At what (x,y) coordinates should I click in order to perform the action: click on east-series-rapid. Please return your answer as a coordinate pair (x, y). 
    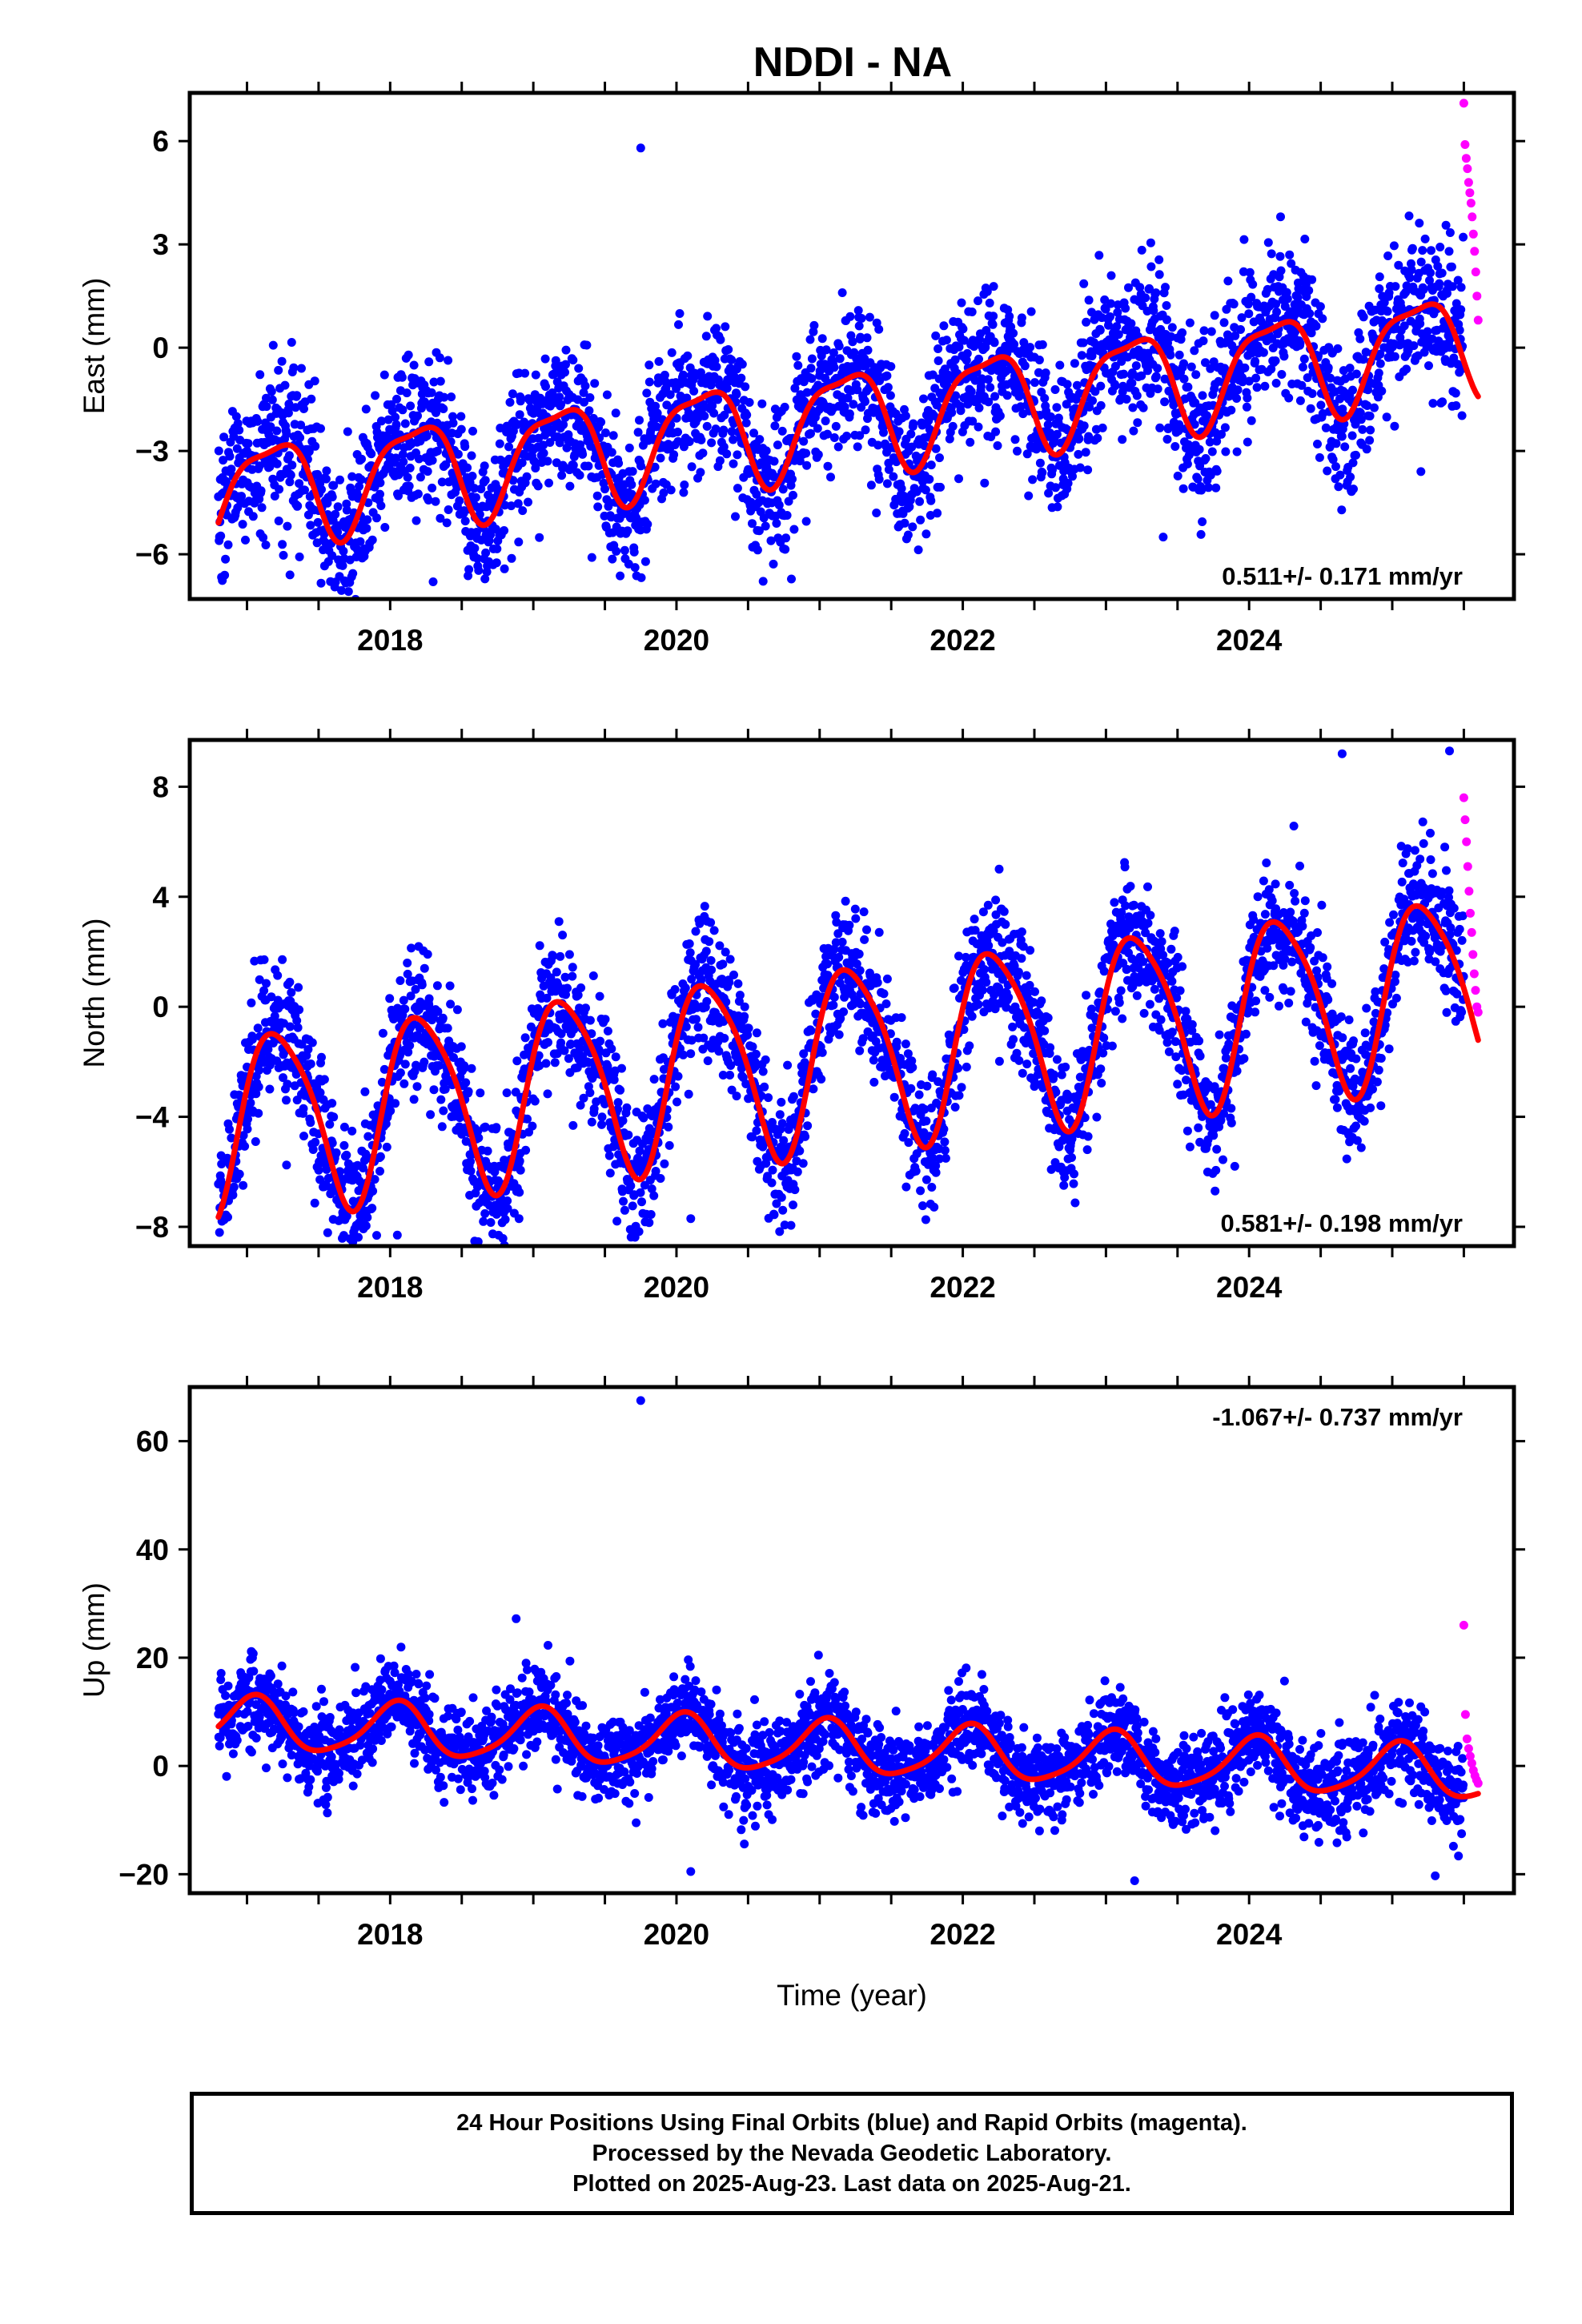
    Looking at the image, I should click on (1471, 212).